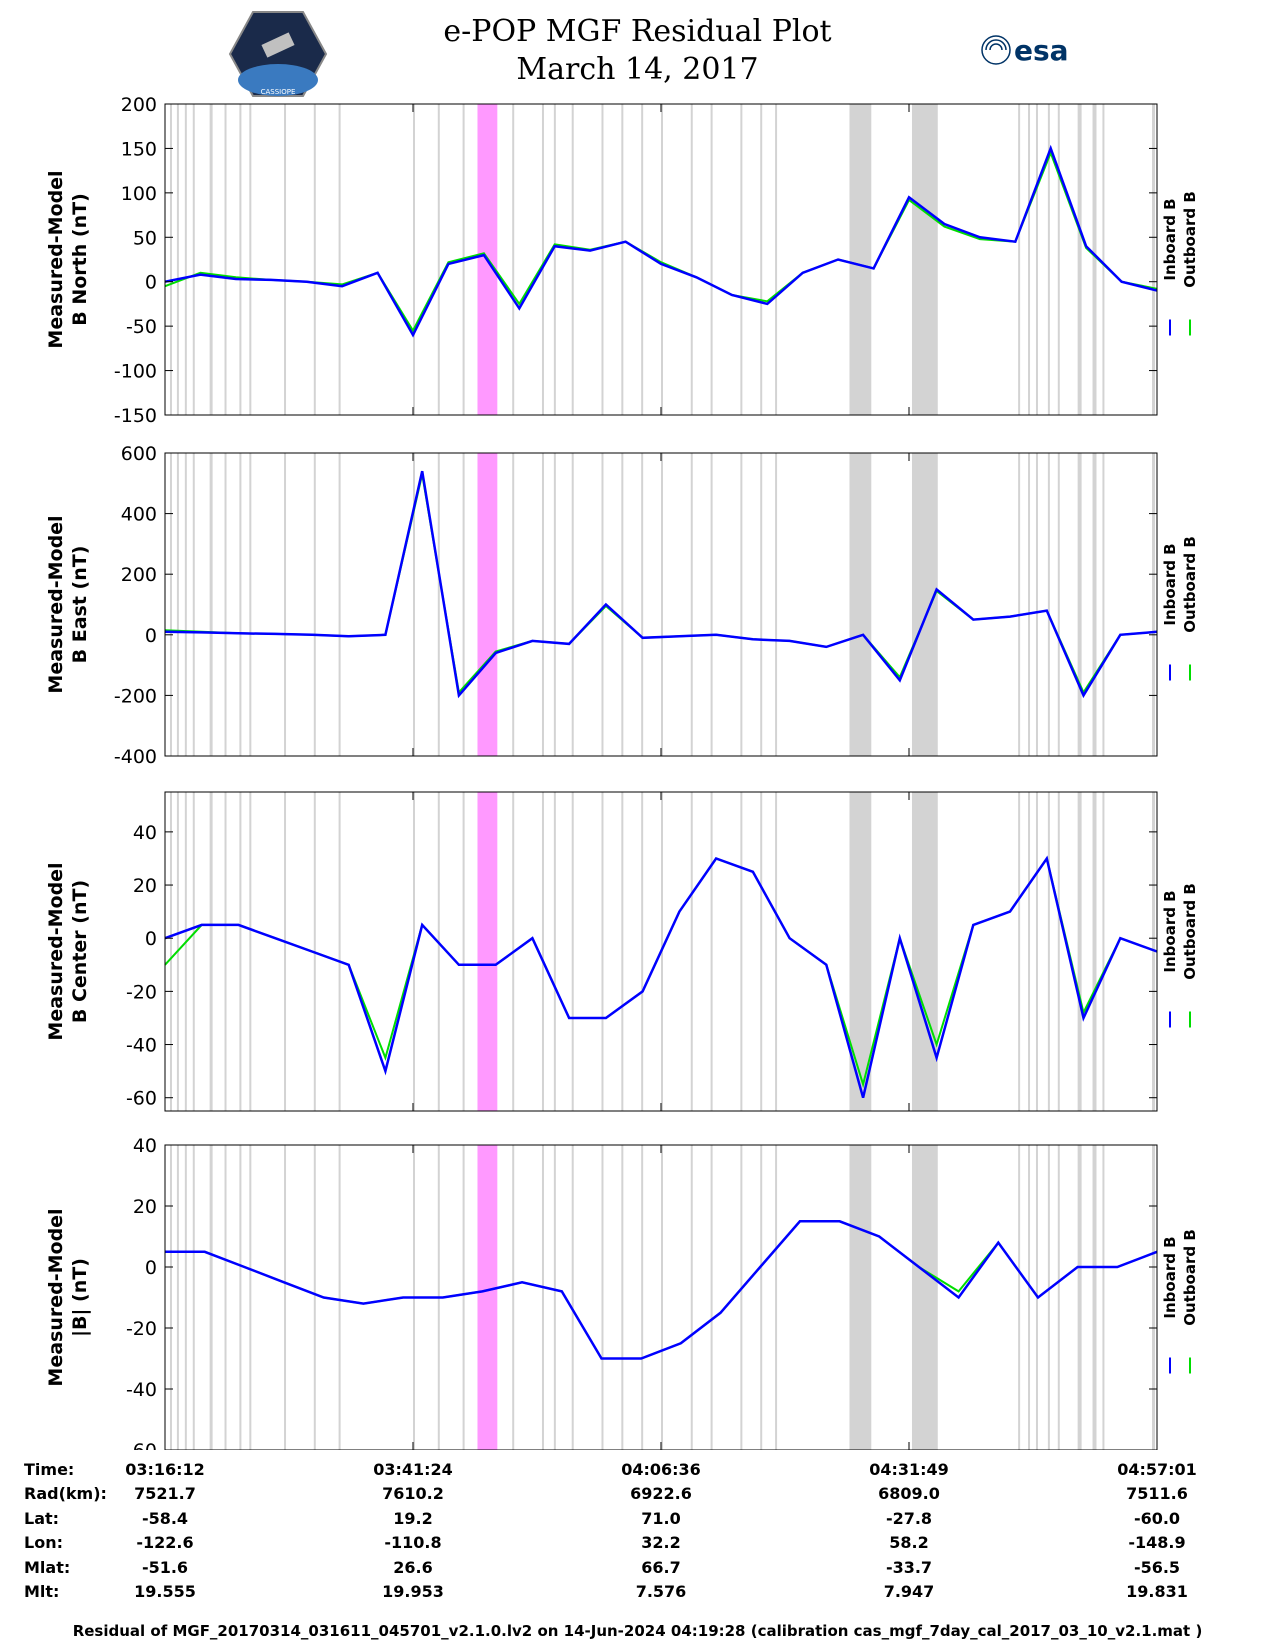 The width and height of the screenshot is (1275, 1650). What do you see at coordinates (413, 1518) in the screenshot?
I see `info-cell: 19.2` at bounding box center [413, 1518].